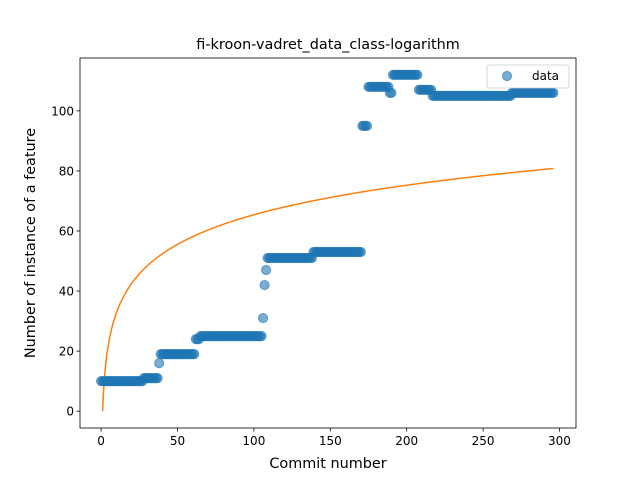 The image size is (640, 480). What do you see at coordinates (327, 45) in the screenshot?
I see `chart-title: fi-kroon-vadret_data_class-logarithm` at bounding box center [327, 45].